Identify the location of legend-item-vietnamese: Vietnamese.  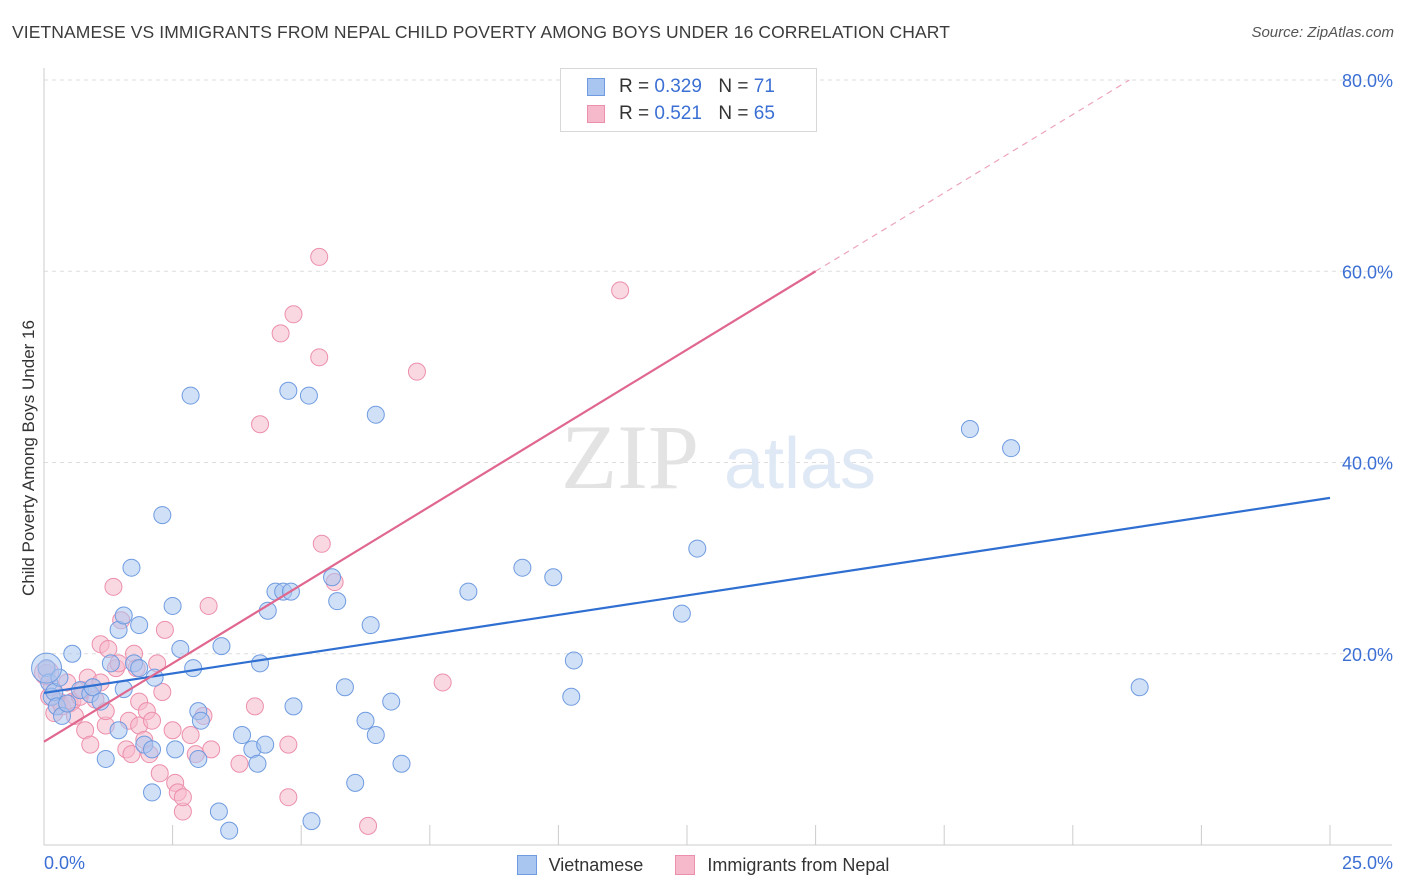
(579, 865).